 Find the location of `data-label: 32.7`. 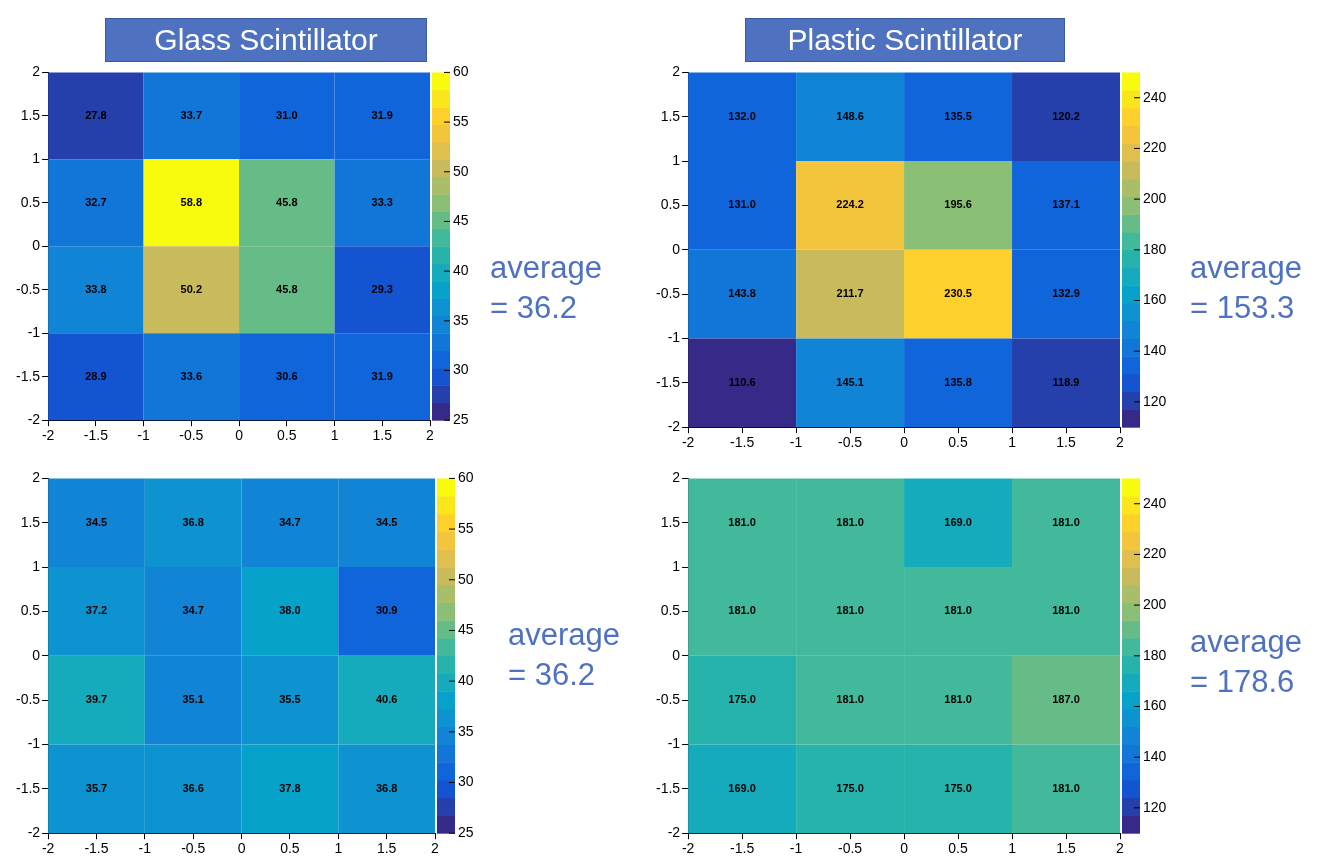

data-label: 32.7 is located at coordinates (96, 201).